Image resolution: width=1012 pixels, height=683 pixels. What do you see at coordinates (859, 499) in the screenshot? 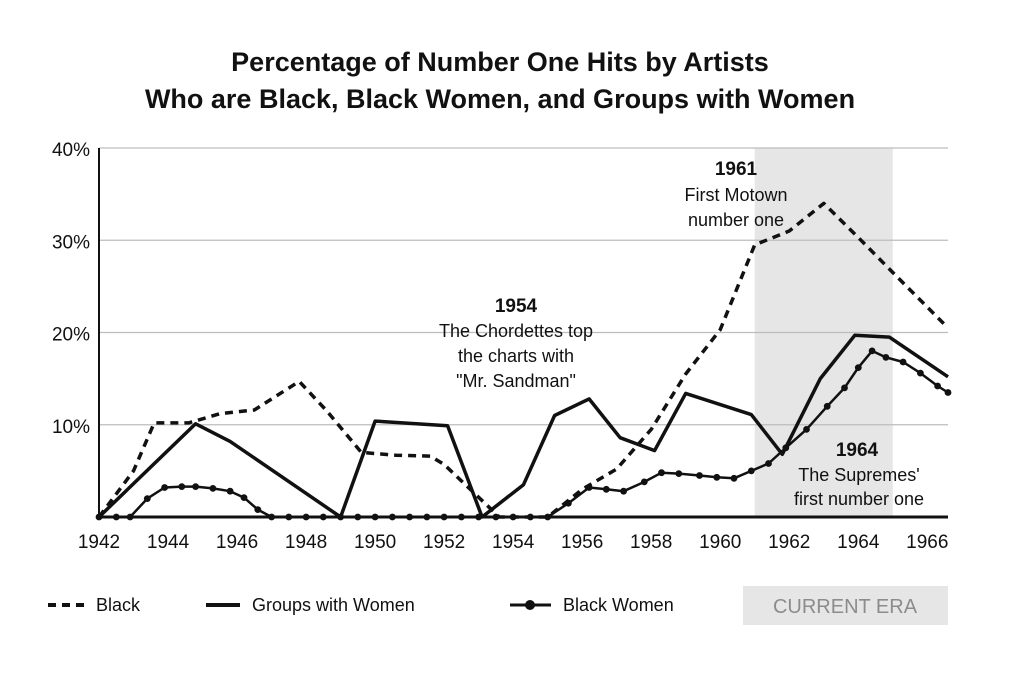
I see `annotation-1964-line-2: first number one` at bounding box center [859, 499].